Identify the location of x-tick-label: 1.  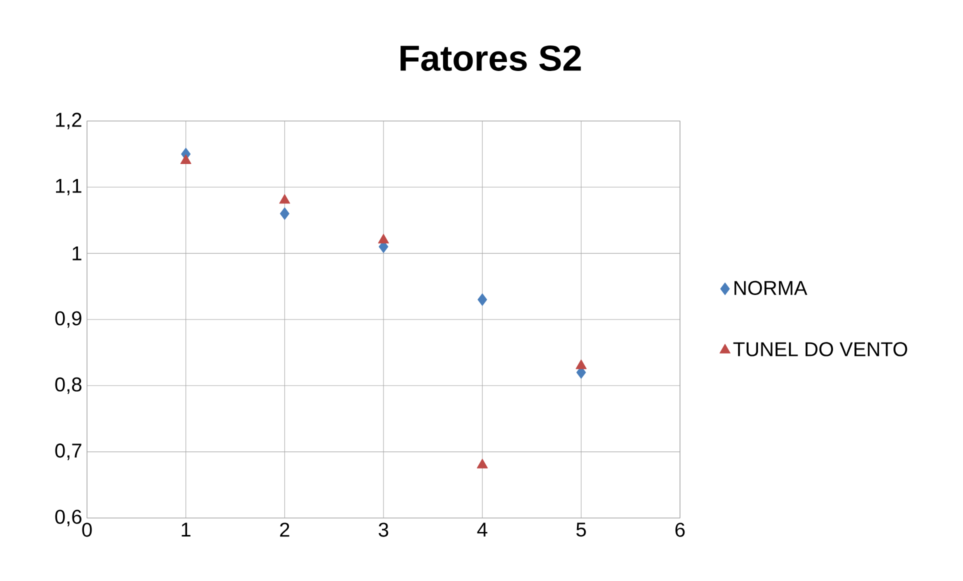
(186, 529).